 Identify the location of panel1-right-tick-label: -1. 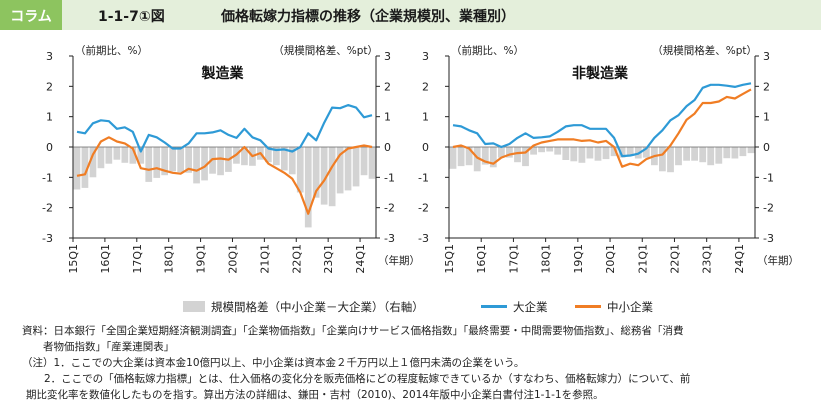
(389, 177).